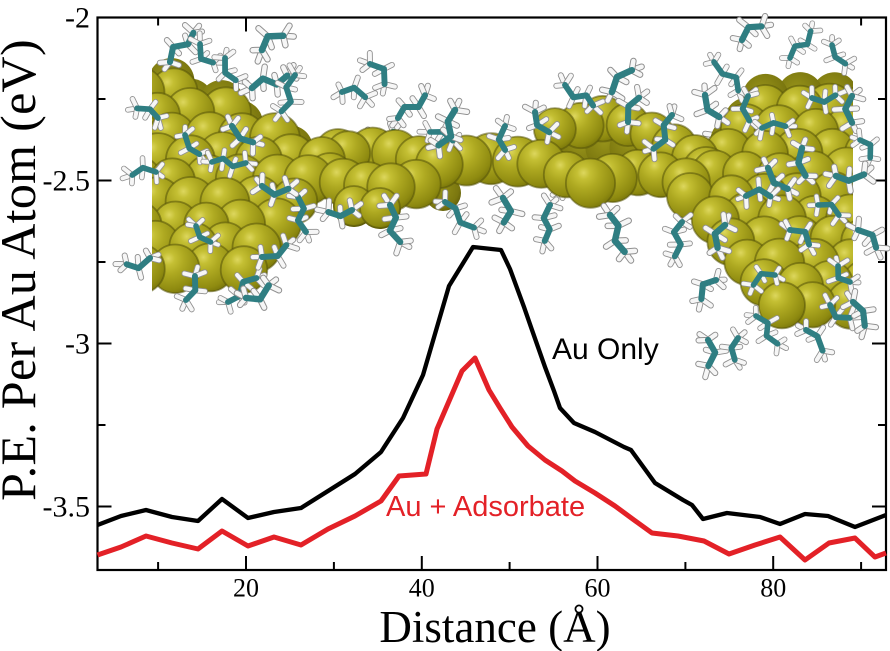  What do you see at coordinates (422, 588) in the screenshot?
I see `svg-text: 40` at bounding box center [422, 588].